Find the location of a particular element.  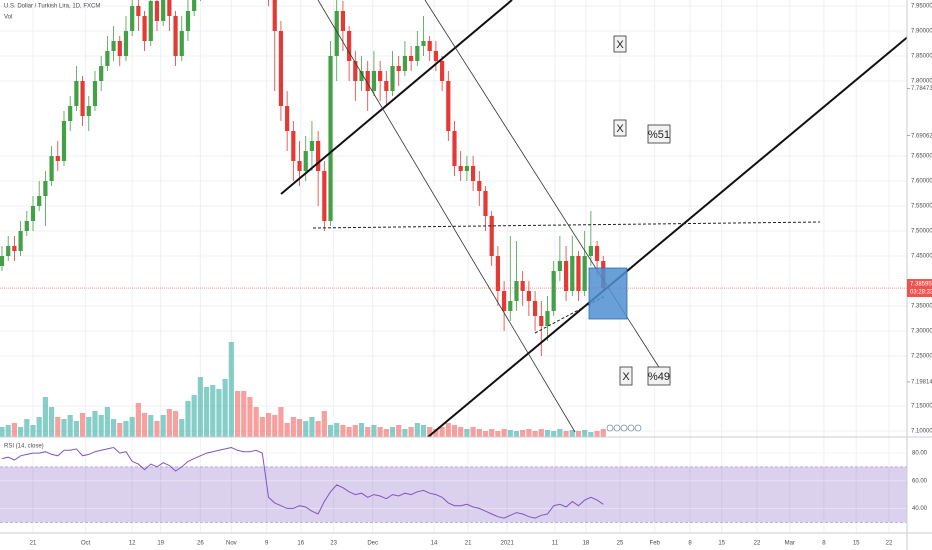

annotations: X X %51 X %49 is located at coordinates (642, 210).